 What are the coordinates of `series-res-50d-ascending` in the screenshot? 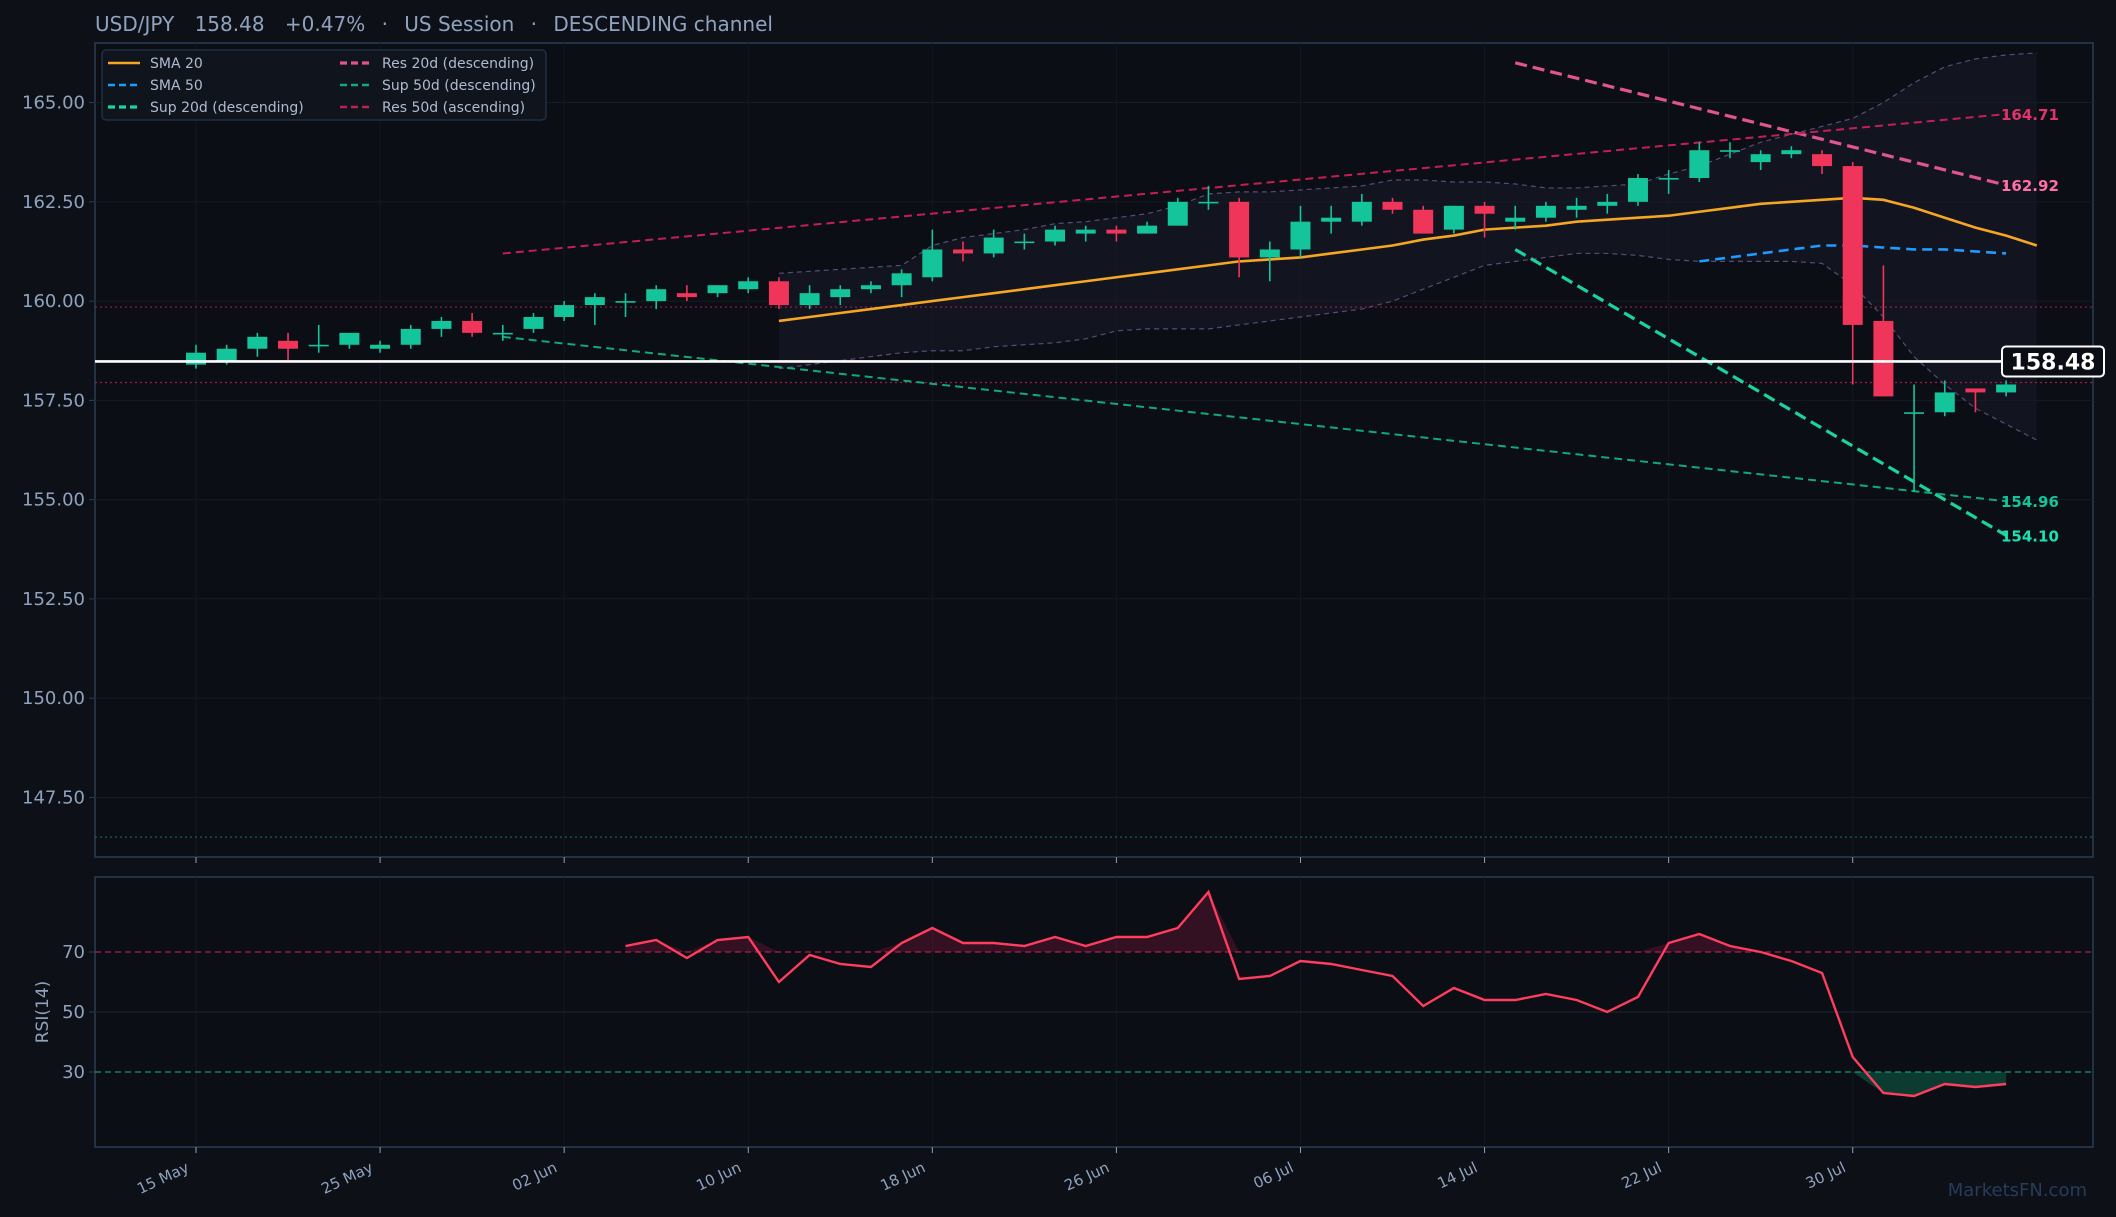 It's located at (1254, 184).